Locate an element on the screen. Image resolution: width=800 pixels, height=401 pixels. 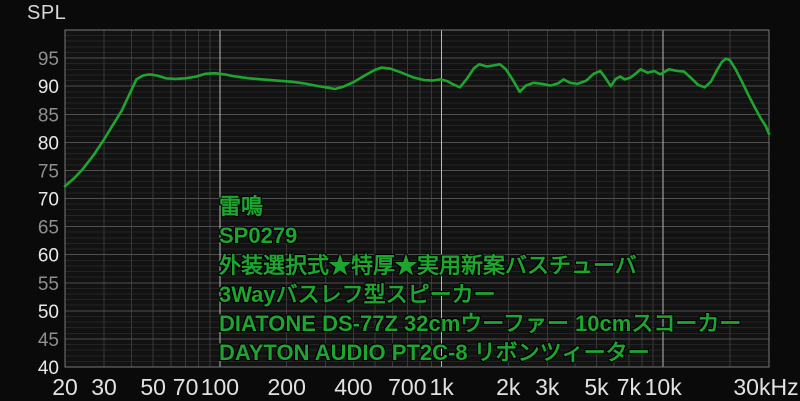
annotation-line: DAYTON AUDIO PT2C-8 リボンツィーター is located at coordinates (434, 353).